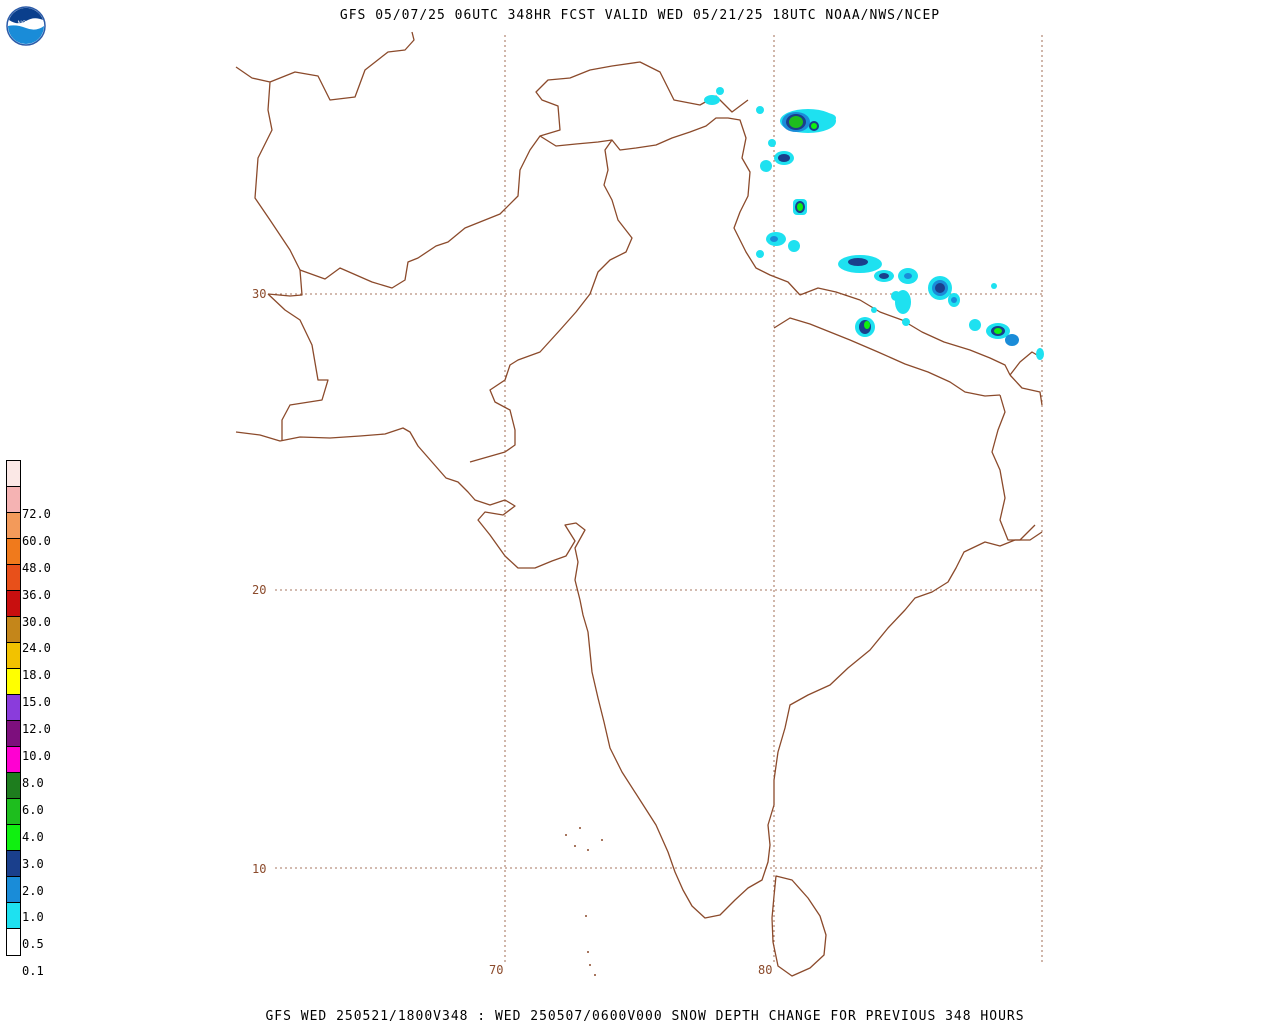 The width and height of the screenshot is (1280, 1024). What do you see at coordinates (33, 917) in the screenshot?
I see `legend-label: 1.0` at bounding box center [33, 917].